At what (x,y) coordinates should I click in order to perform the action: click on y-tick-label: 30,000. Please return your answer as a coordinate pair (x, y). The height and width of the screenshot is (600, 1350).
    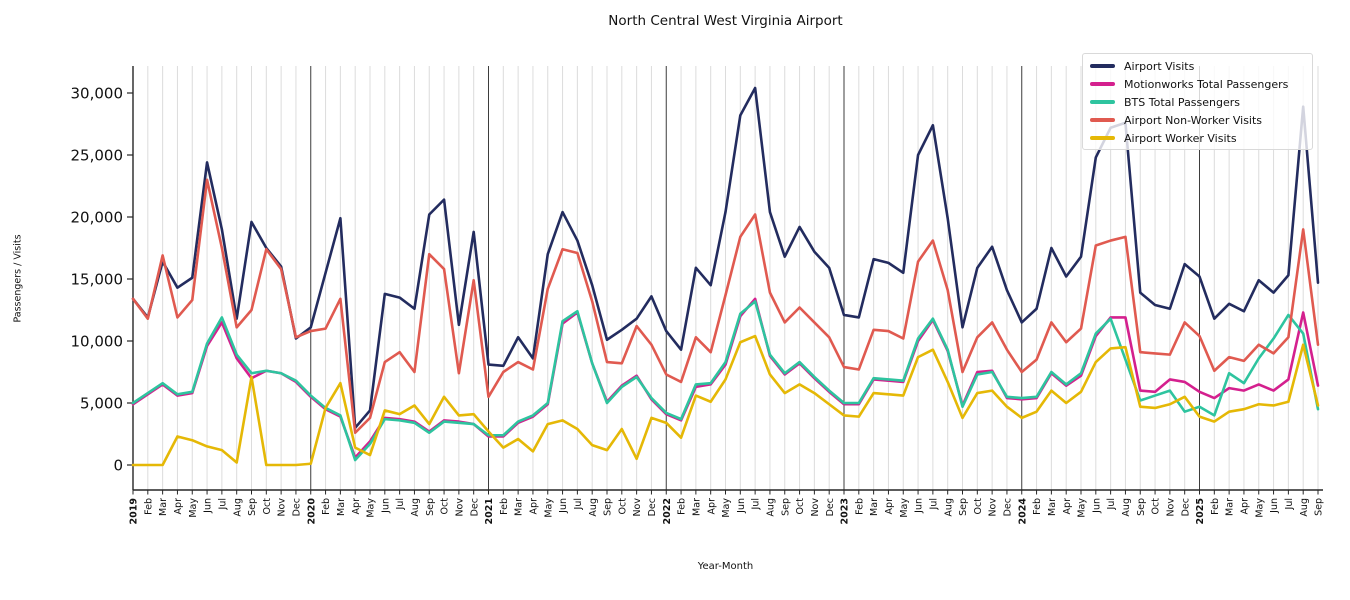
    Looking at the image, I should click on (97, 94).